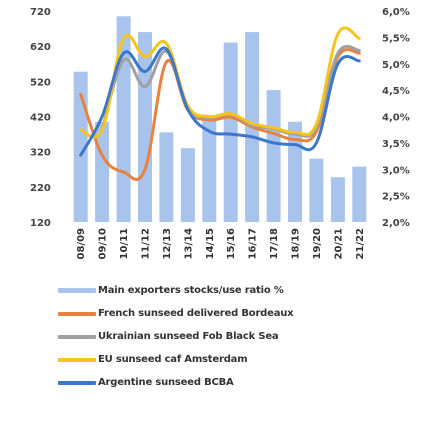  Describe the element at coordinates (360, 244) in the screenshot. I see `x-tick-label: 21/22` at that location.